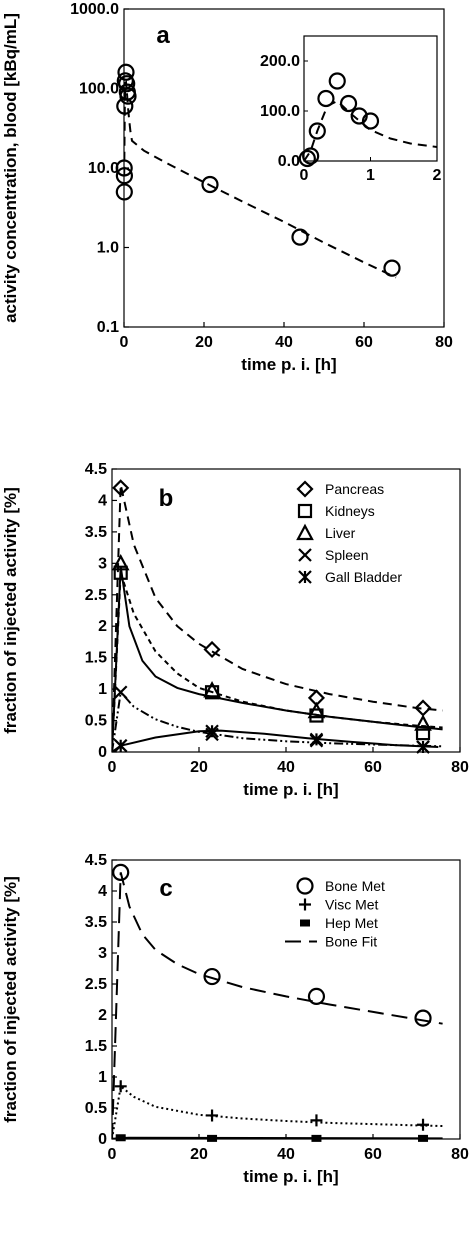  I want to click on y-tick-label: 100.0, so click(99, 89).